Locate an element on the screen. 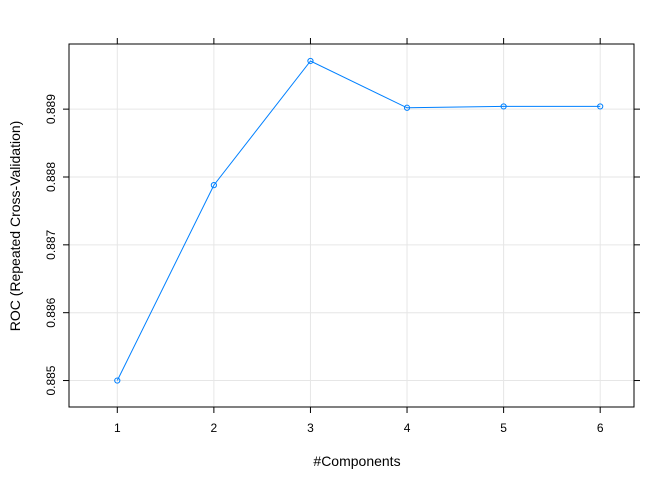  x-tick-label: 5 is located at coordinates (503, 428).